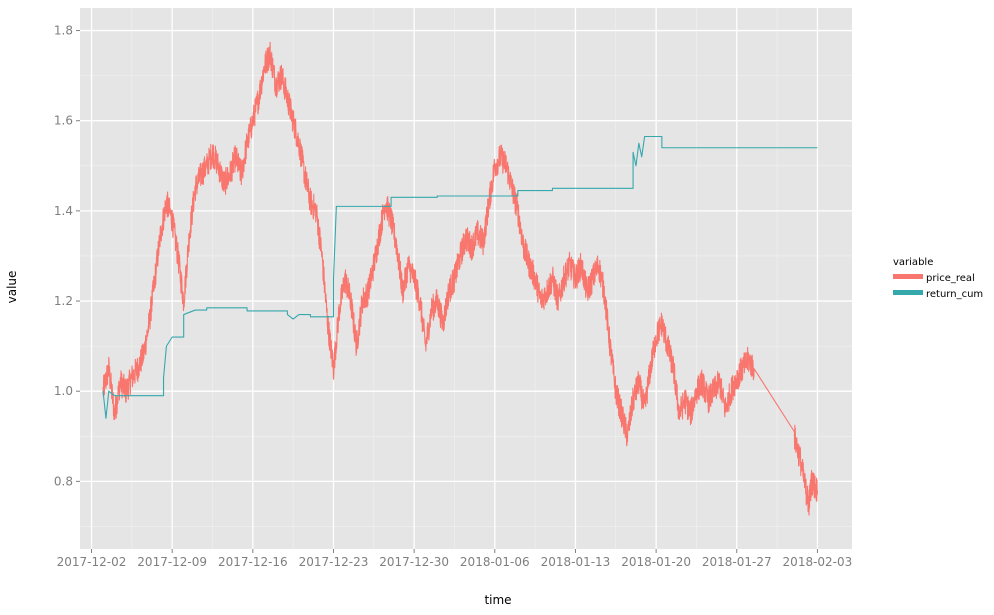  What do you see at coordinates (913, 262) in the screenshot?
I see `legend-title: variable` at bounding box center [913, 262].